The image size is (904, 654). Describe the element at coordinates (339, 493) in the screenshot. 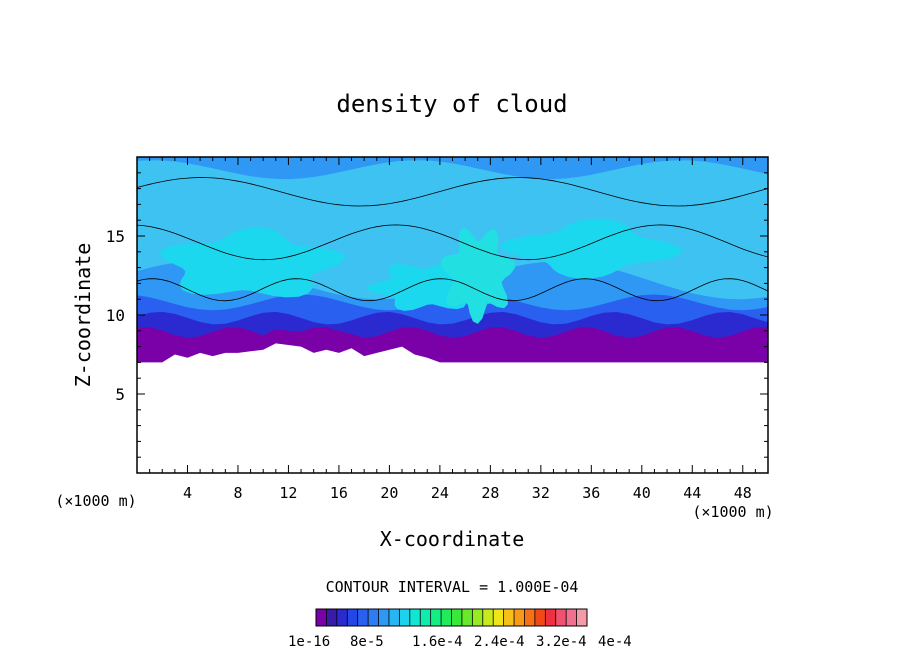

I see `x-tick-label: 16` at that location.